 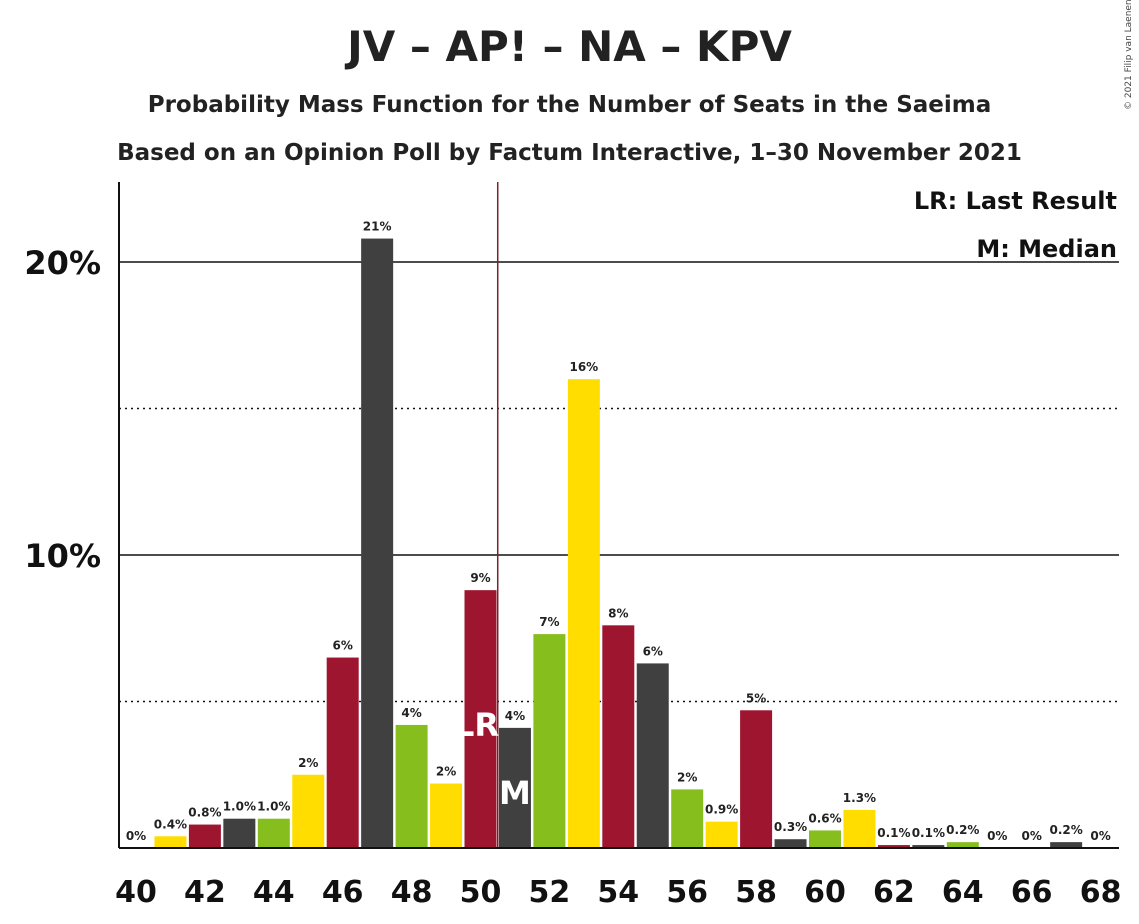 I want to click on bar-label-seat-51: 4%, so click(x=515, y=716).